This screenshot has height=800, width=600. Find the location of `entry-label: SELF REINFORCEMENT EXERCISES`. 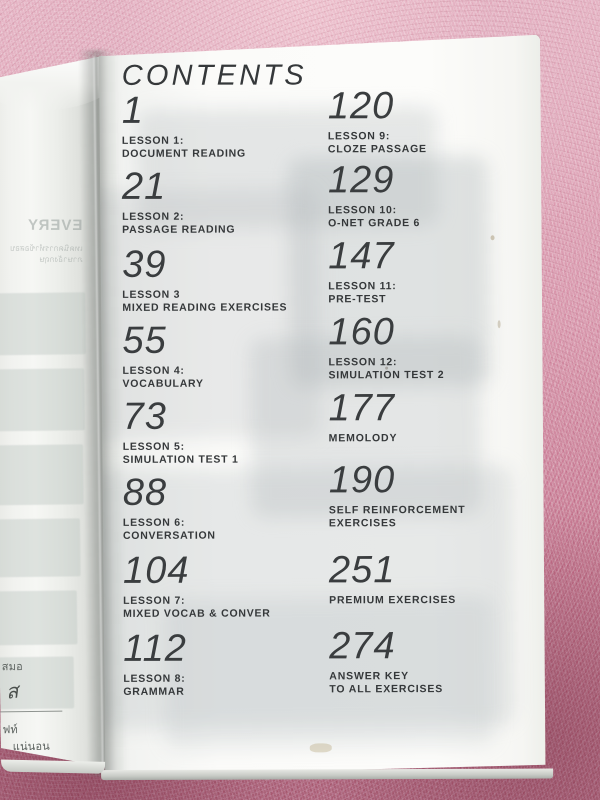

entry-label: SELF REINFORCEMENT EXERCISES is located at coordinates (397, 516).